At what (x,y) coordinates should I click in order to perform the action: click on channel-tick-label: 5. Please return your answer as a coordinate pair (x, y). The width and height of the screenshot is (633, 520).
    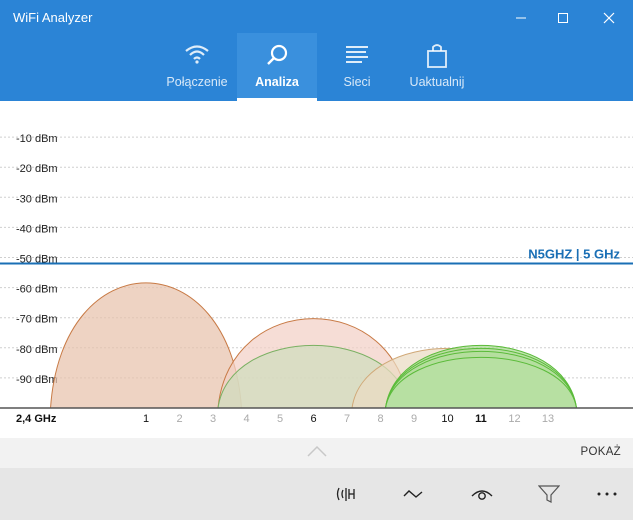
    Looking at the image, I should click on (280, 419).